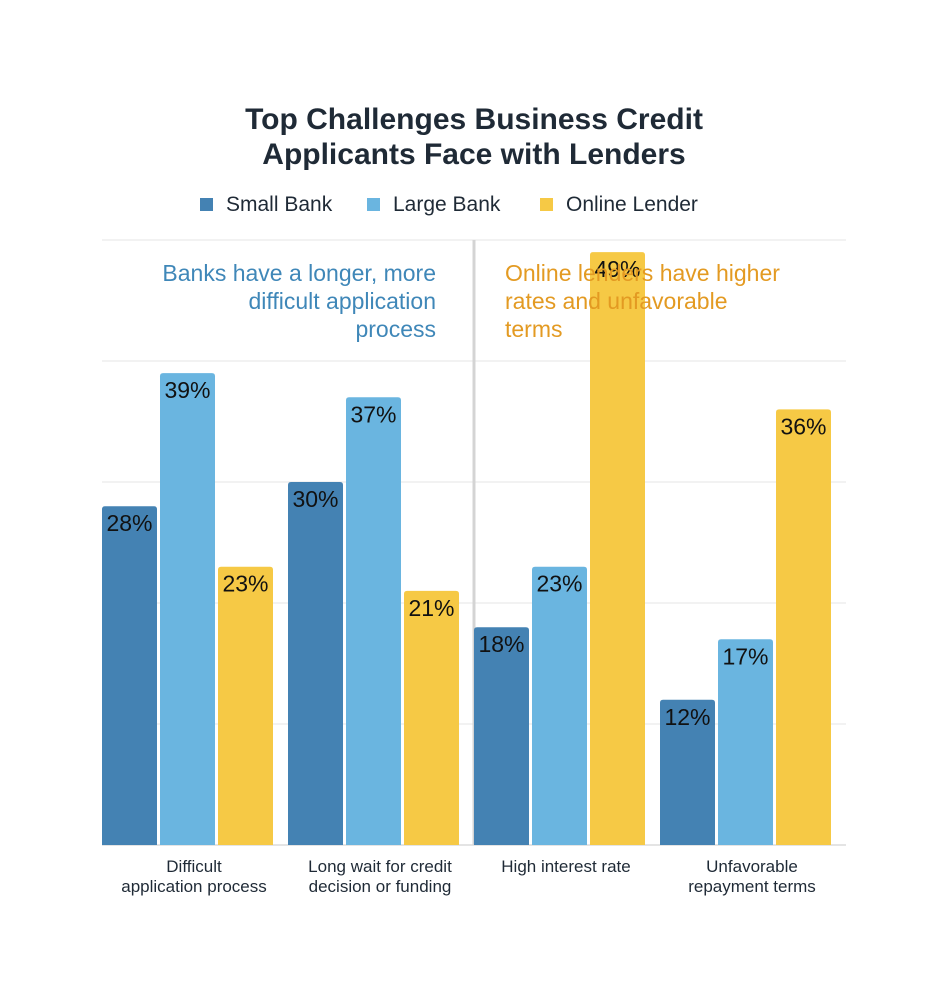 The image size is (949, 997). What do you see at coordinates (687, 717) in the screenshot?
I see `bar-value-label: 12%` at bounding box center [687, 717].